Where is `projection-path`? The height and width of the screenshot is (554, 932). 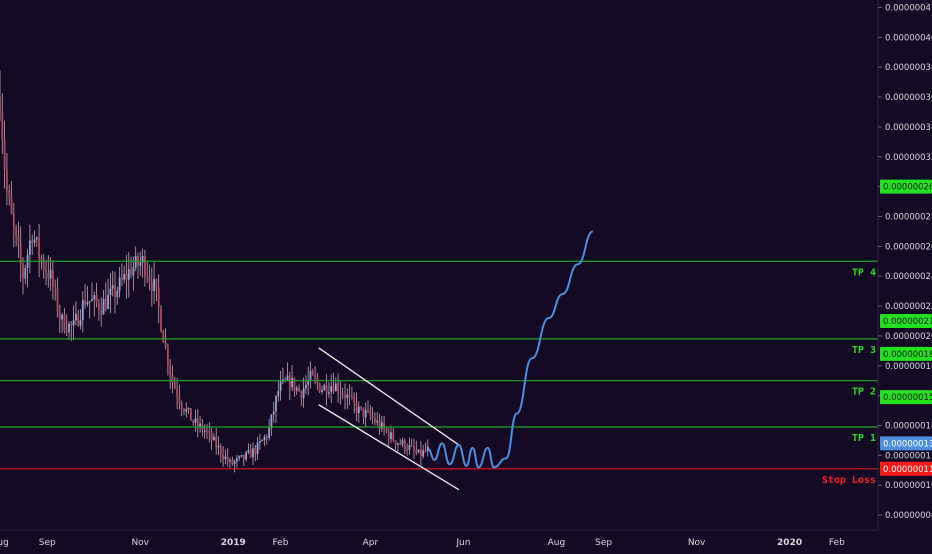
projection-path is located at coordinates (510, 349).